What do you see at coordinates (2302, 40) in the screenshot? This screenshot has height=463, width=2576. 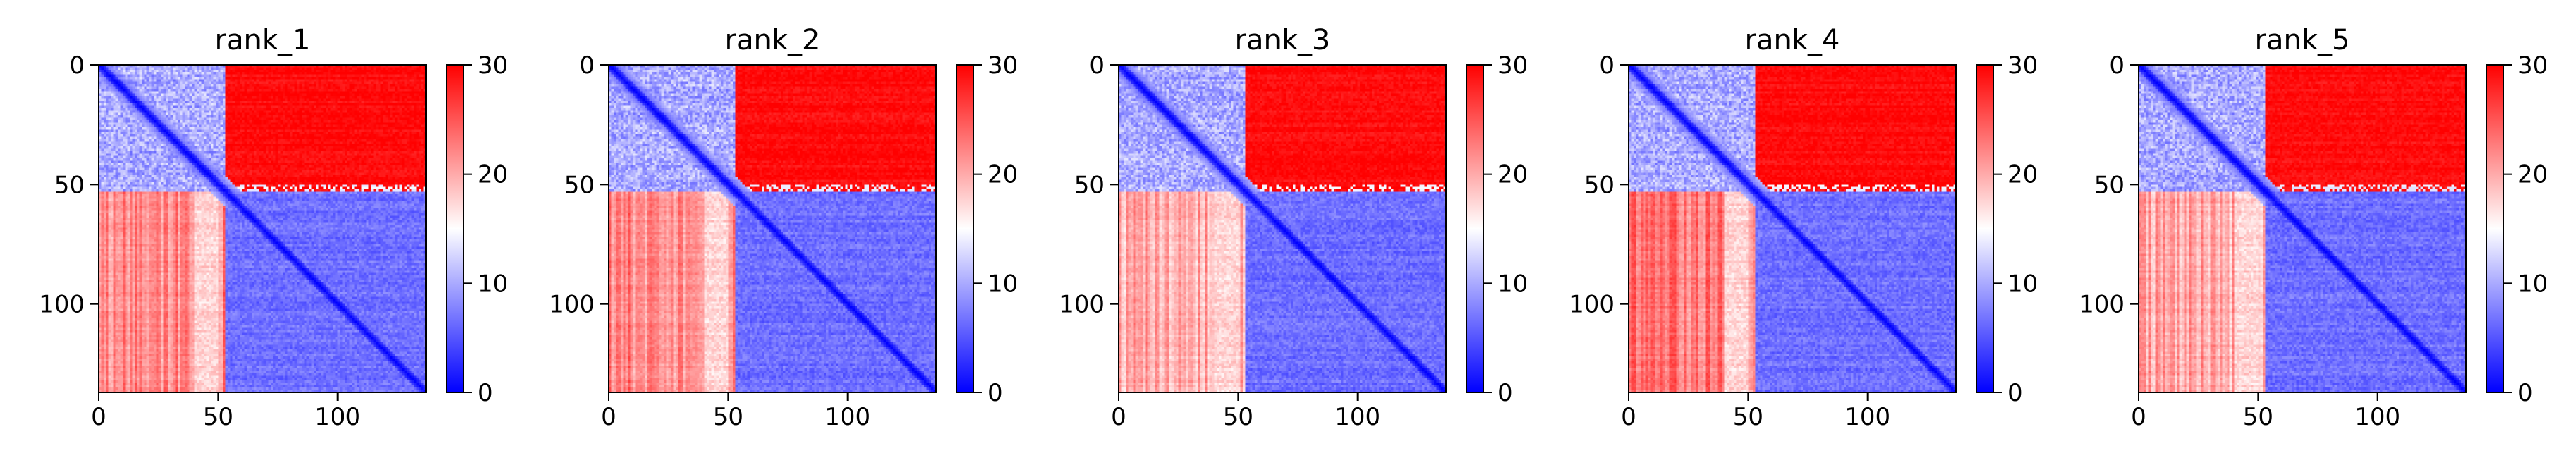 I see `panel-title: rank_5` at bounding box center [2302, 40].